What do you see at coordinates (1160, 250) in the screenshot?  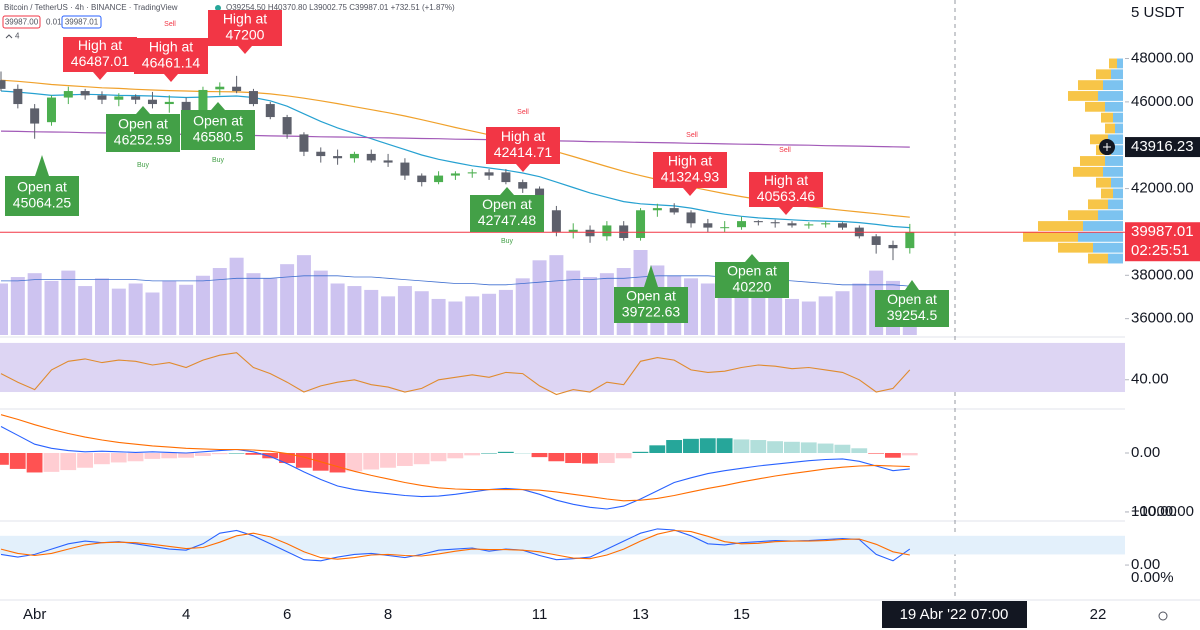 I see `countdown-label: 02:25:51` at bounding box center [1160, 250].